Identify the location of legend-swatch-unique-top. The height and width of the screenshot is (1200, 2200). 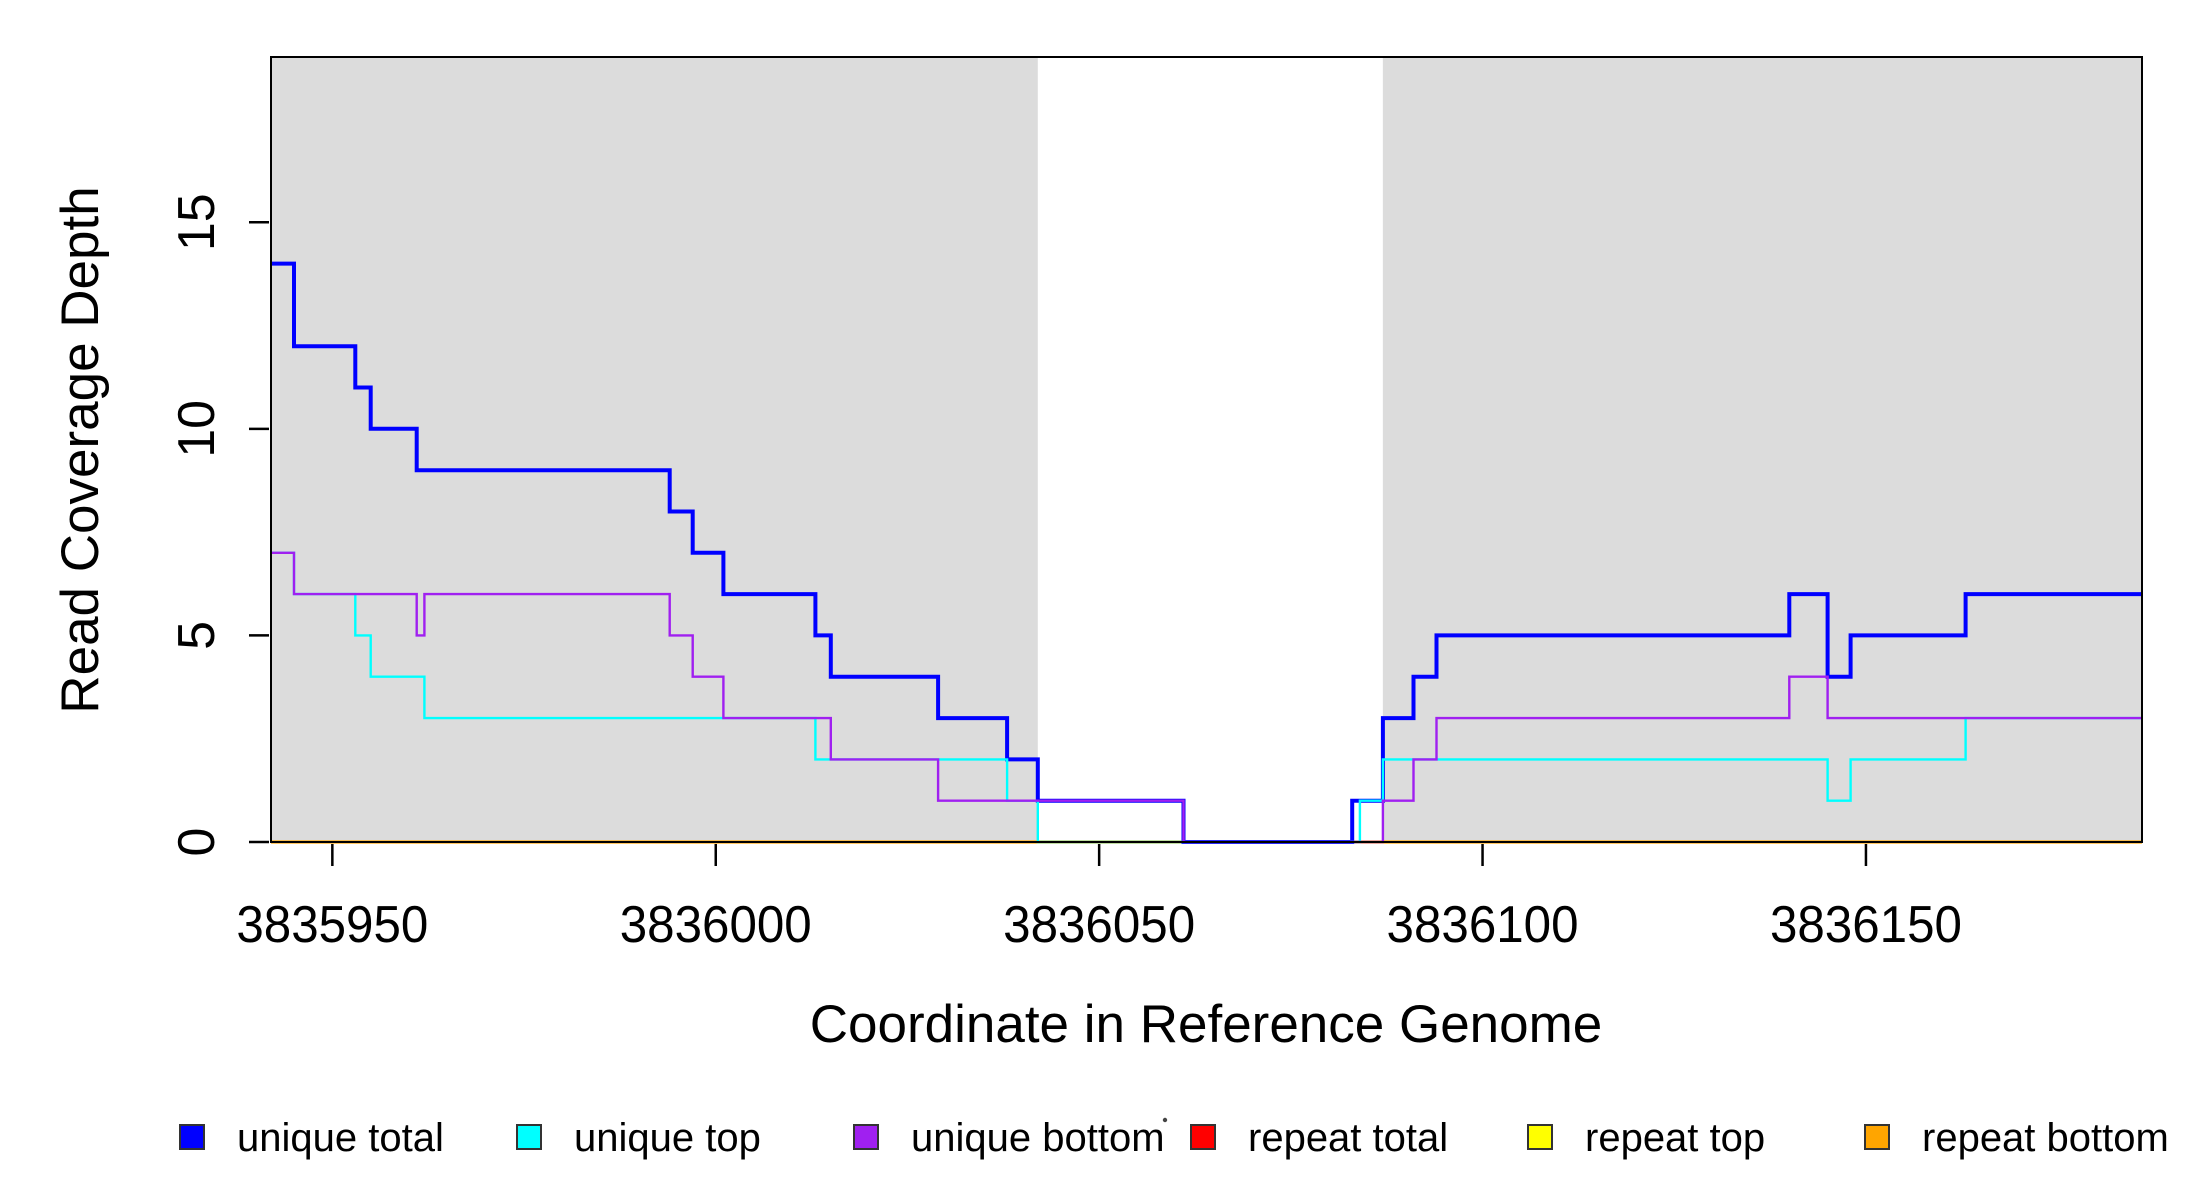
(529, 1137).